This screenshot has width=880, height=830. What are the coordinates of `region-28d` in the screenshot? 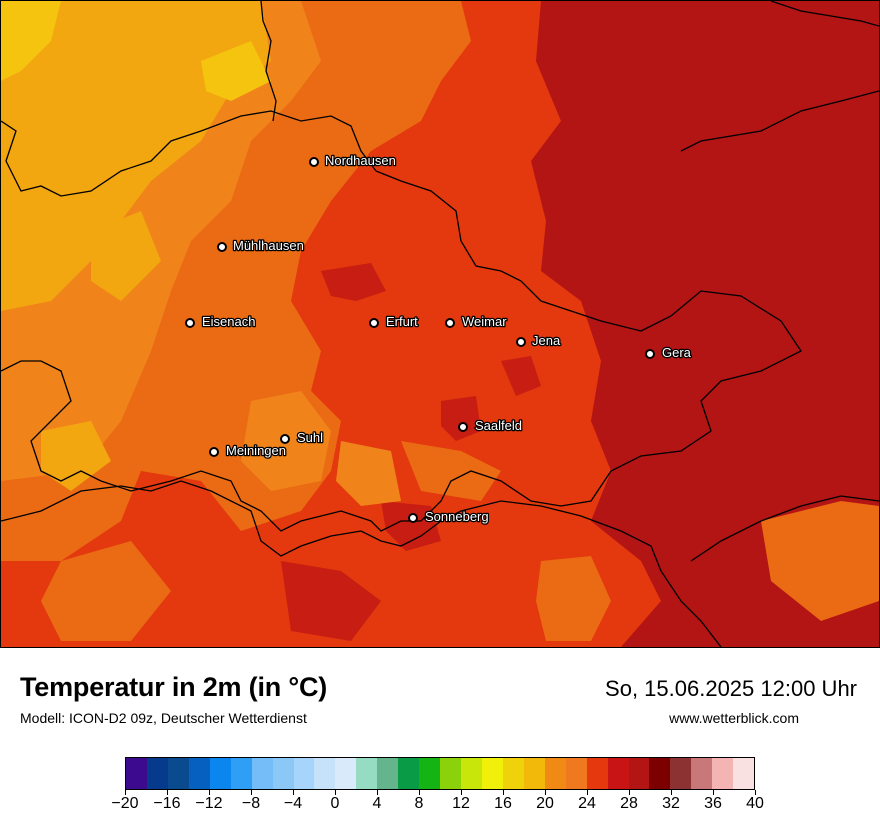 It's located at (331, 601).